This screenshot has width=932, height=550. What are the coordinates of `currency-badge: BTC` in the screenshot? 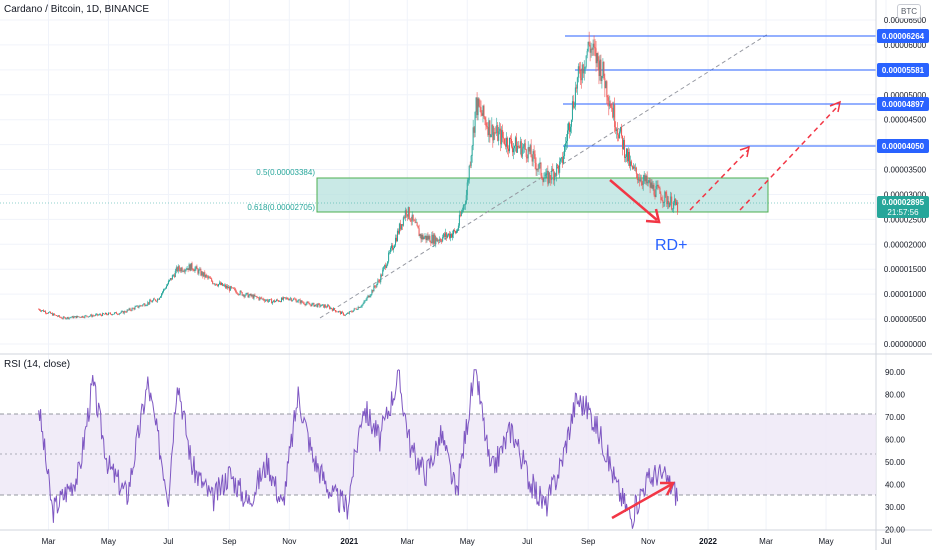 It's located at (909, 11).